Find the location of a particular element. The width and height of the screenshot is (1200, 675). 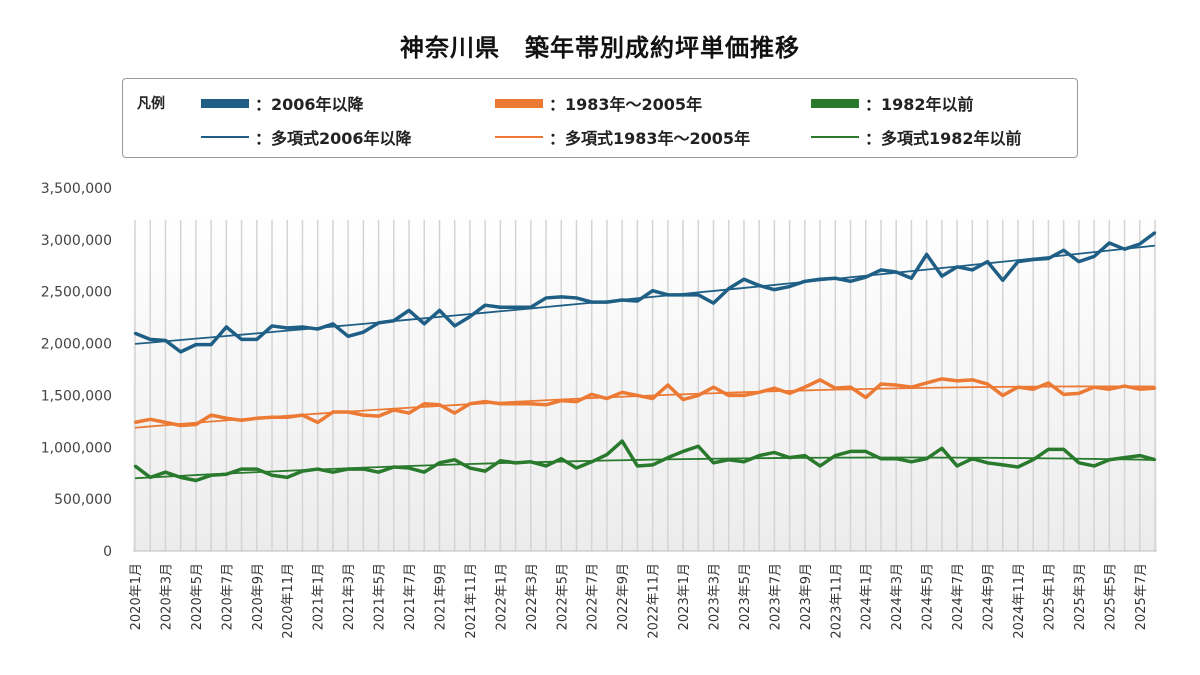

x-tick-label: 2021年5月 is located at coordinates (380, 596).